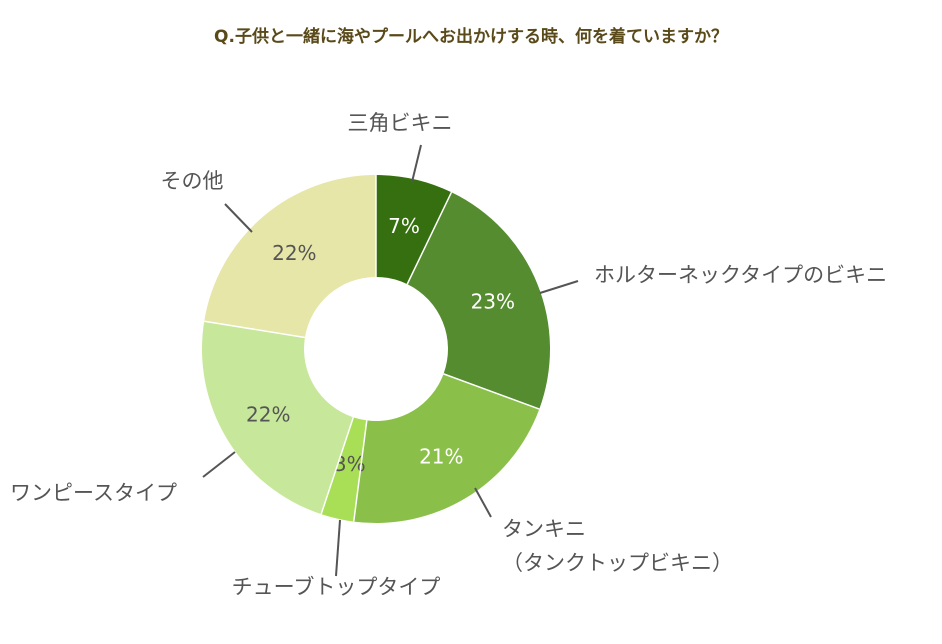 This screenshot has height=644, width=942. I want to click on category-label: タンキニ, so click(544, 529).